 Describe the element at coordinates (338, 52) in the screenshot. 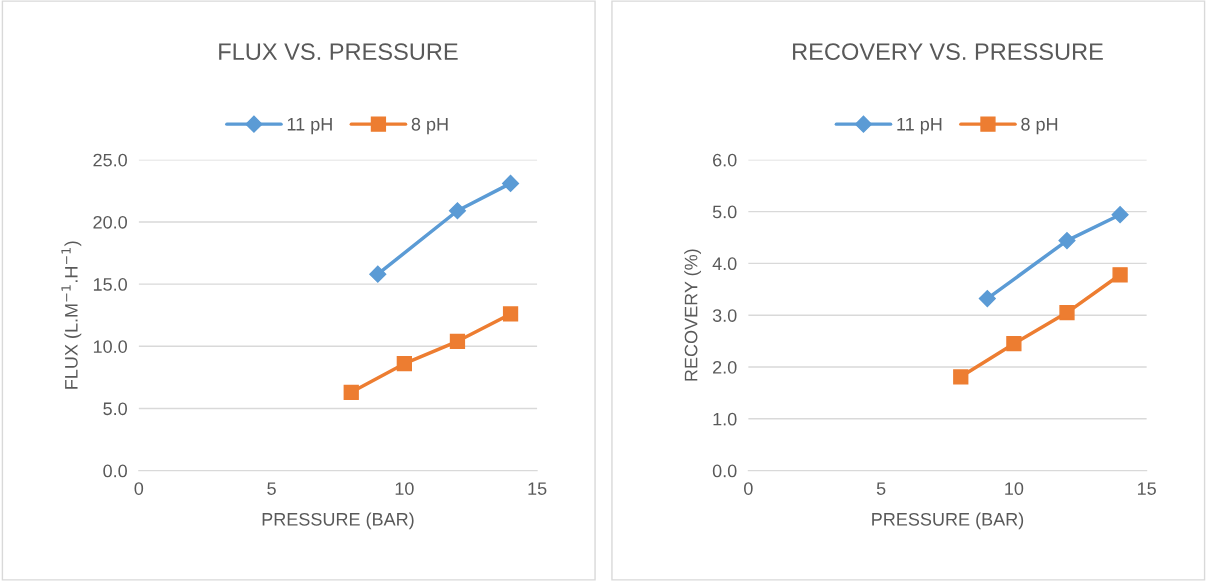

I see `chart-title: FLUX VS. PRESSURE` at that location.